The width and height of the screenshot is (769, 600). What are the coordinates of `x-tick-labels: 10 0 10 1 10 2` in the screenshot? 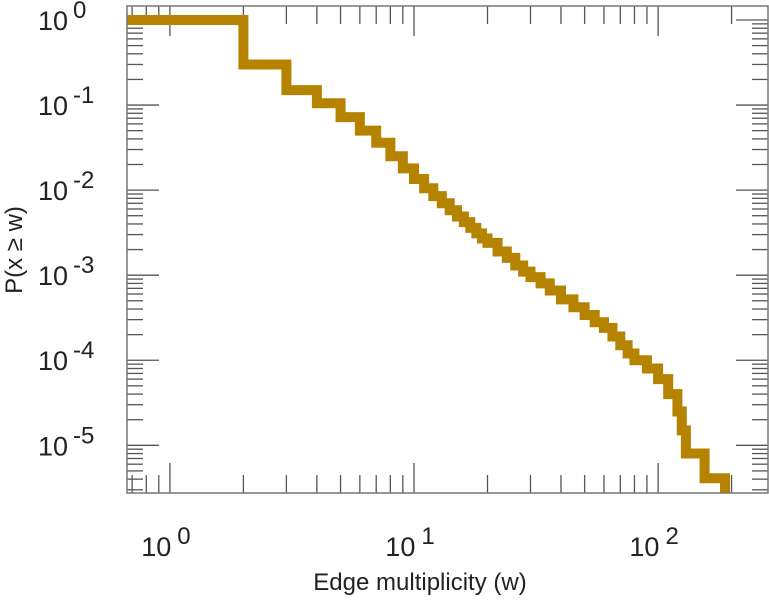 It's located at (410, 542).